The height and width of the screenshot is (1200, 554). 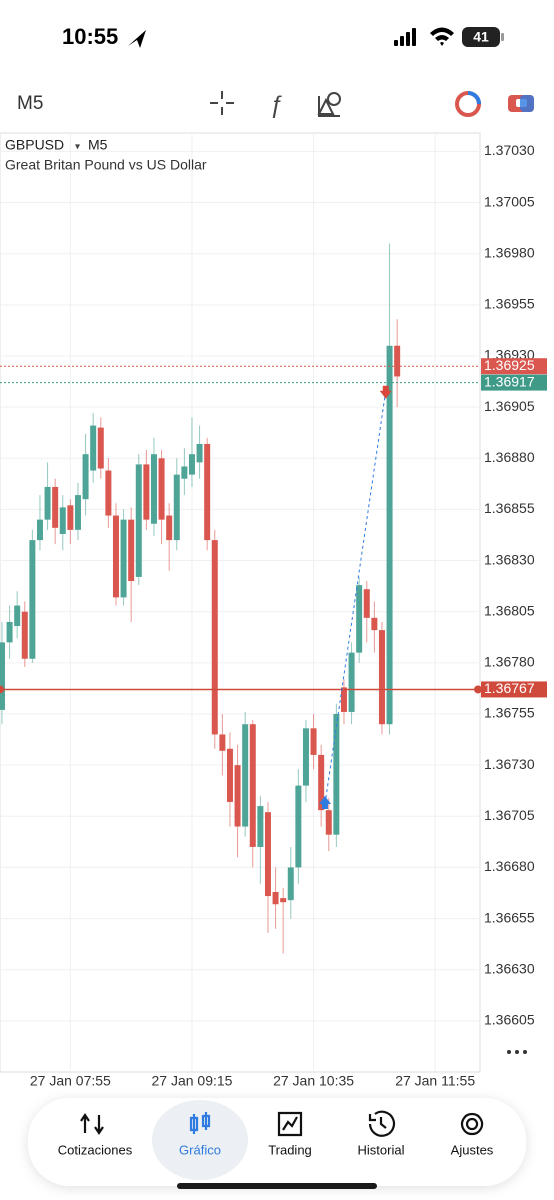 I want to click on crosshair-tool, so click(x=222, y=103).